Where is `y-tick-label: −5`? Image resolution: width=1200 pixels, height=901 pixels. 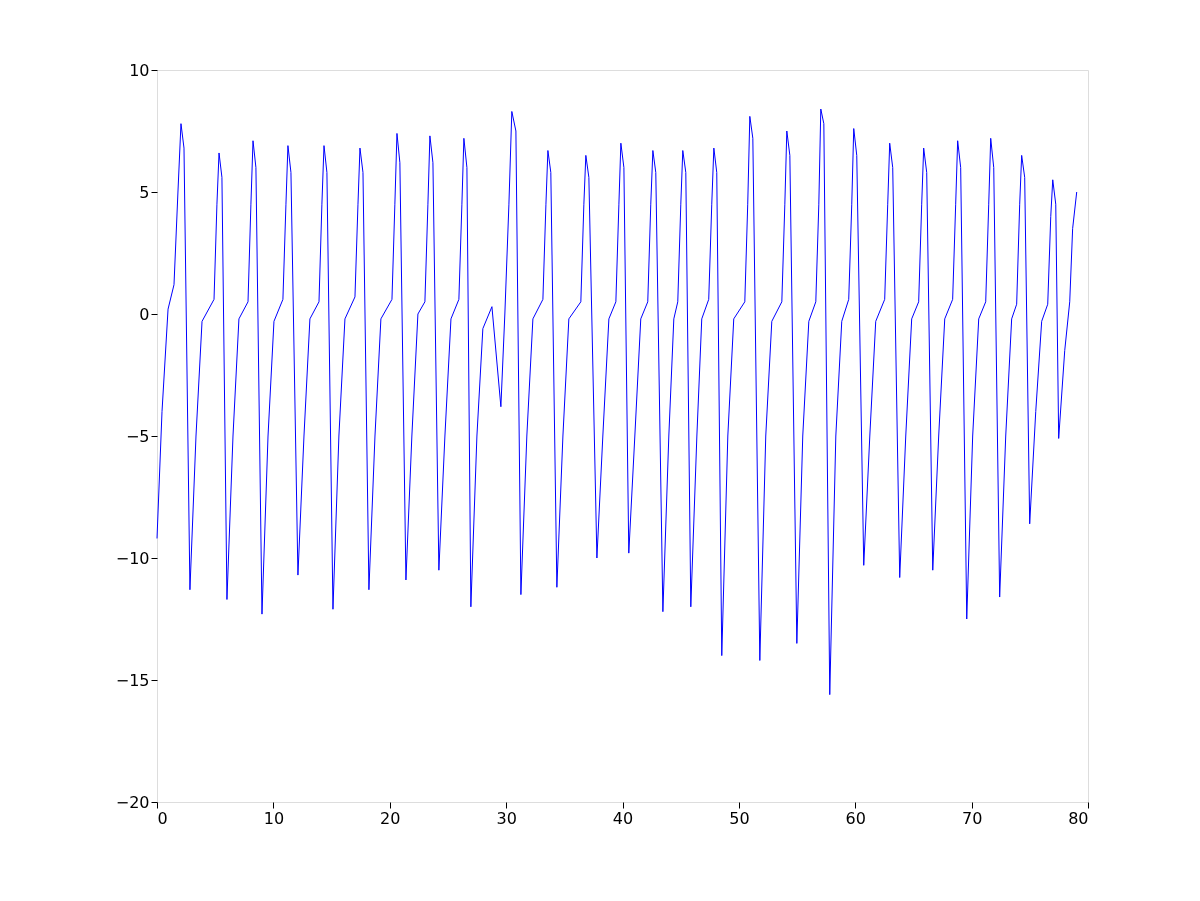
y-tick-label: −5 is located at coordinates (137, 436).